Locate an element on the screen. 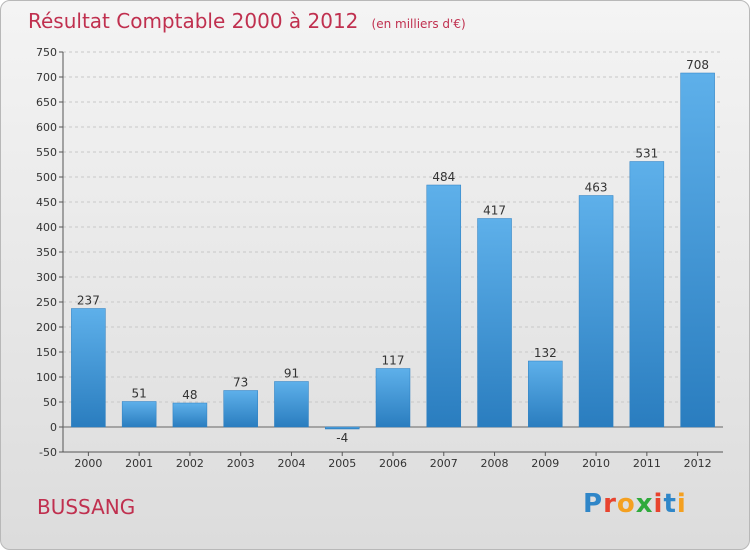  y-tick-label: 300 is located at coordinates (46, 277).